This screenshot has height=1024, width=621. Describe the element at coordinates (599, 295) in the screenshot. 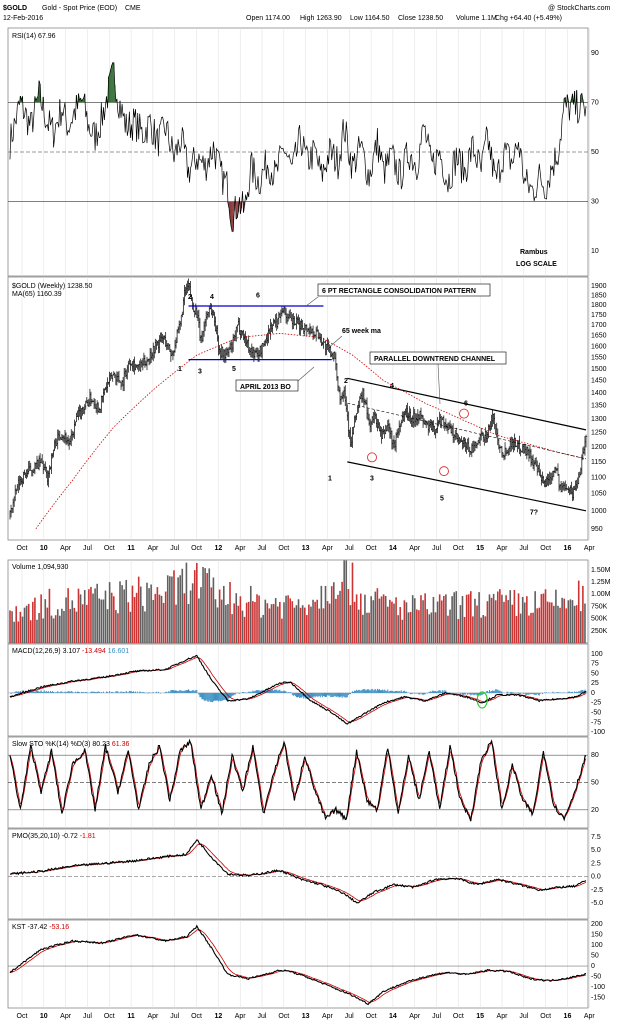

I see `price-y-tick: 1850` at that location.